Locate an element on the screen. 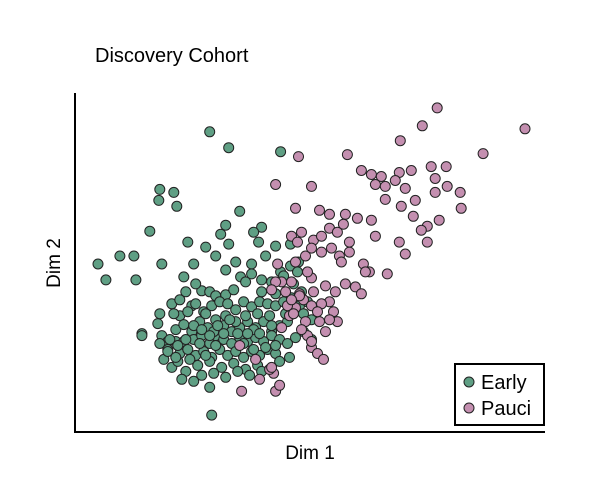 The image size is (598, 482). legend-marker-pauci is located at coordinates (469, 408).